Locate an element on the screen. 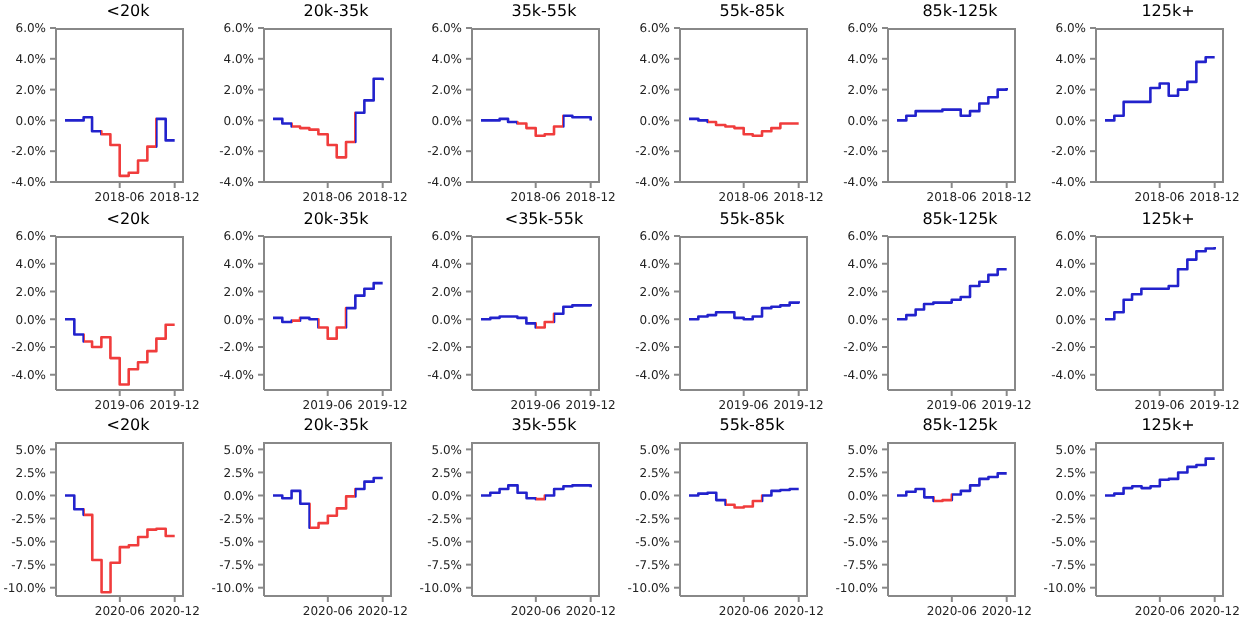  chart-title: <35k-55k is located at coordinates (544, 218).